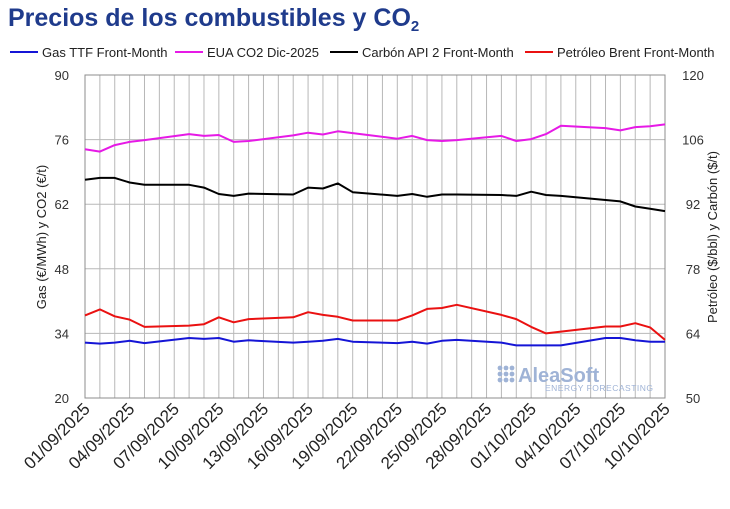 Image resolution: width=730 pixels, height=509 pixels. I want to click on legend-label: Petróleo Brent Front-Month, so click(636, 52).